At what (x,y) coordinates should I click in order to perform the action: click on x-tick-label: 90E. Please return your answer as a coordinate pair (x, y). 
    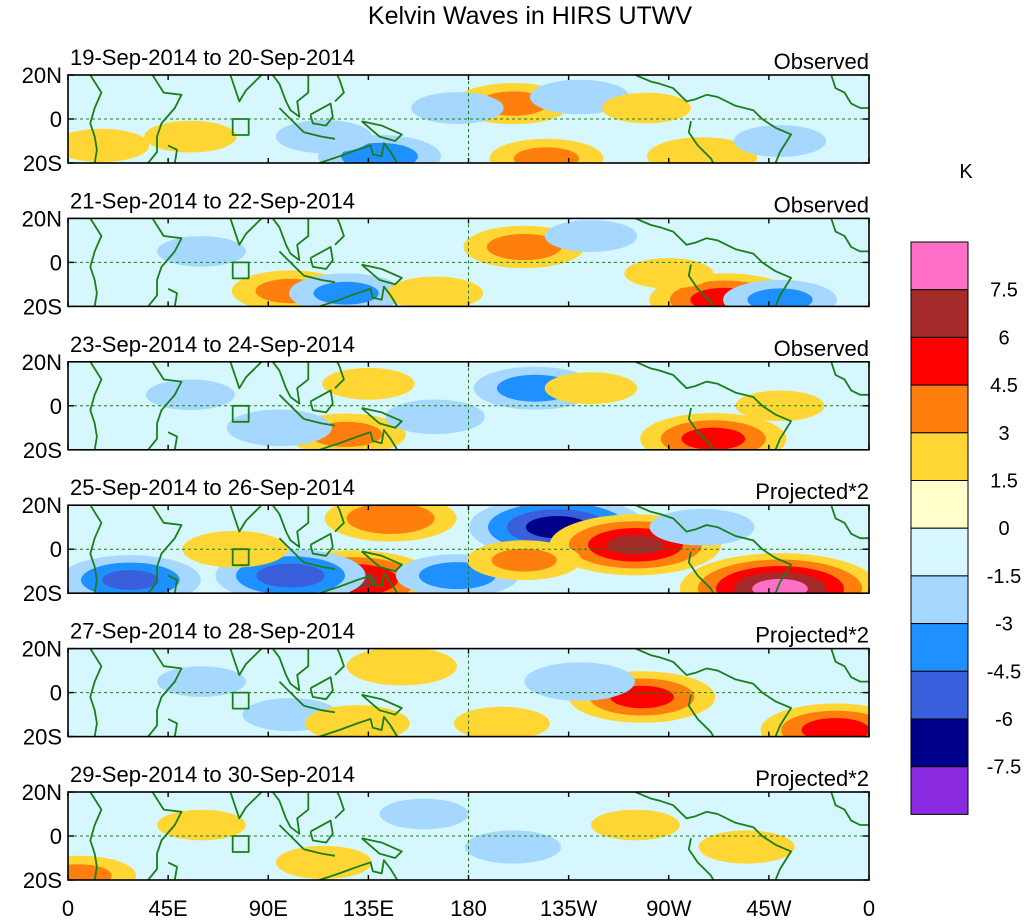
    Looking at the image, I should click on (268, 908).